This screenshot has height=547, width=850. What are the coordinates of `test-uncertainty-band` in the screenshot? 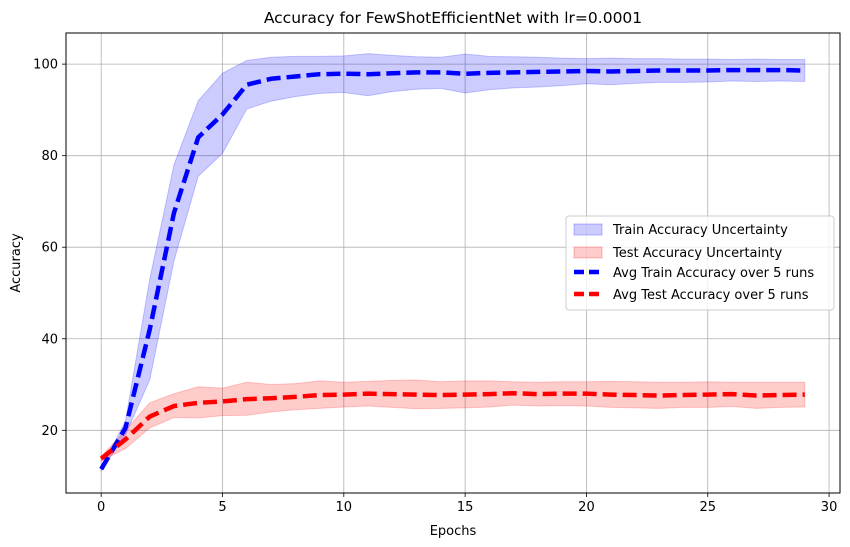 It's located at (453, 420).